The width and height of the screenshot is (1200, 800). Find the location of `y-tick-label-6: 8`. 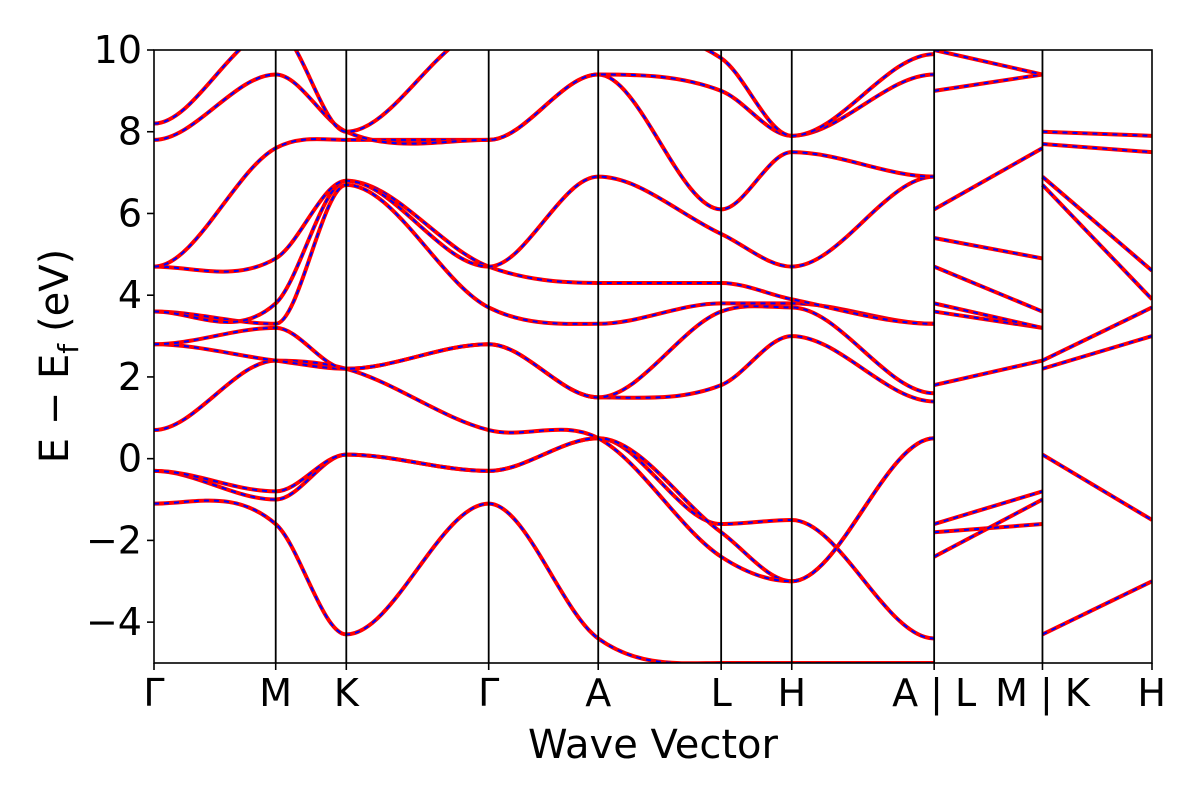

y-tick-label-6: 8 is located at coordinates (130, 132).